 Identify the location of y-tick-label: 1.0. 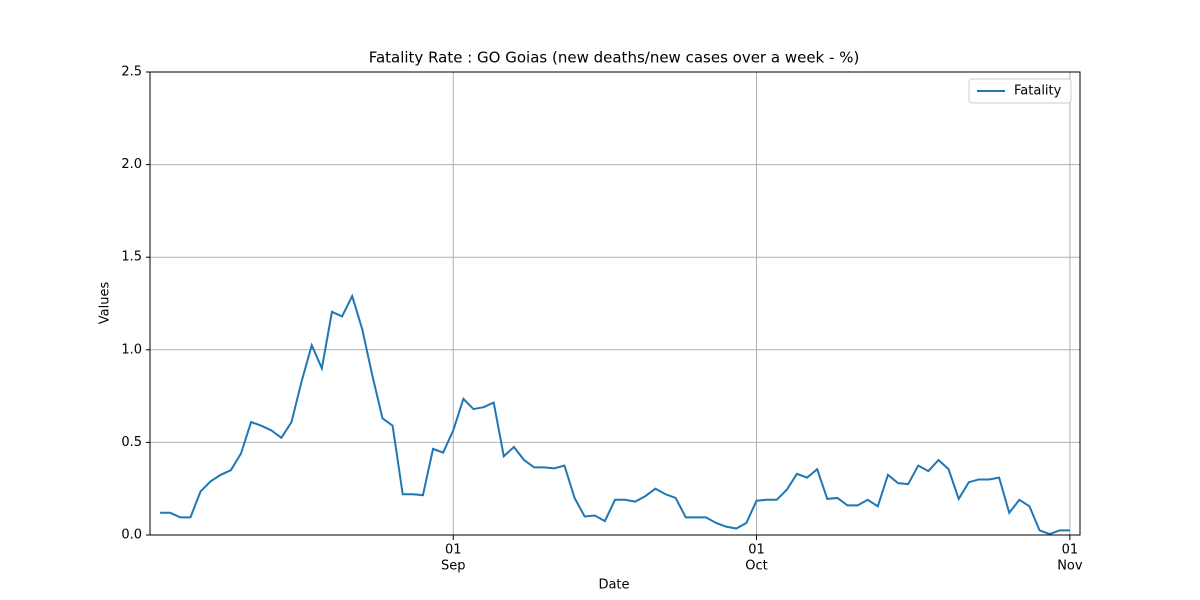
(131, 349).